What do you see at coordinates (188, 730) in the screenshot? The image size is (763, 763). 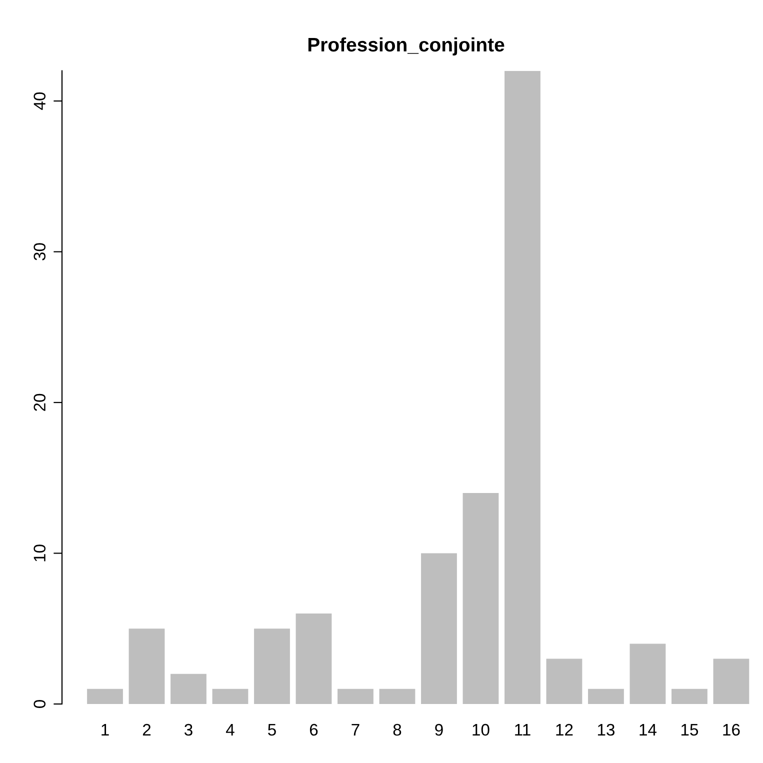 I see `x-tick-label: 3` at bounding box center [188, 730].